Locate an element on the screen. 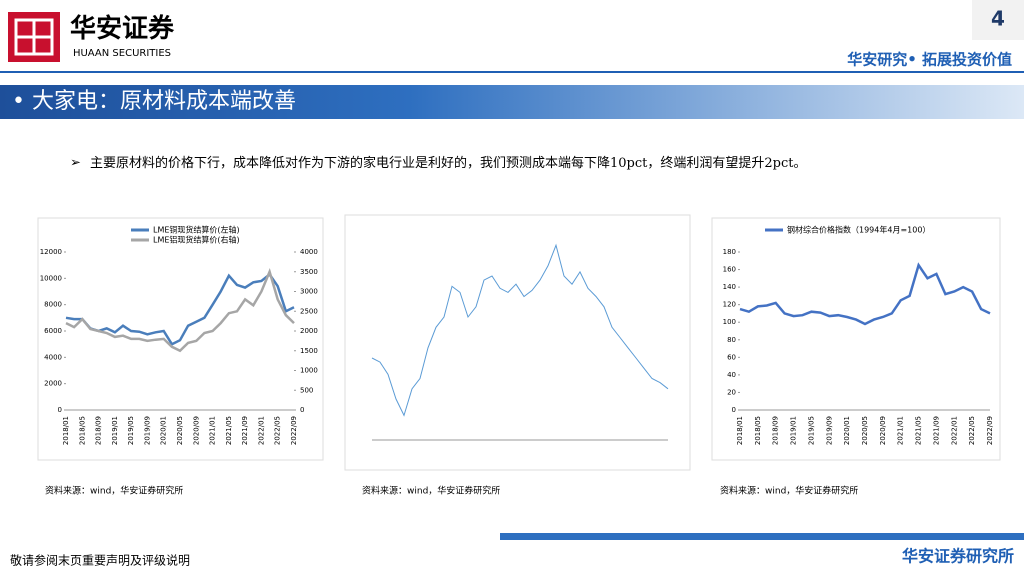  title-bar is located at coordinates (512, 102).